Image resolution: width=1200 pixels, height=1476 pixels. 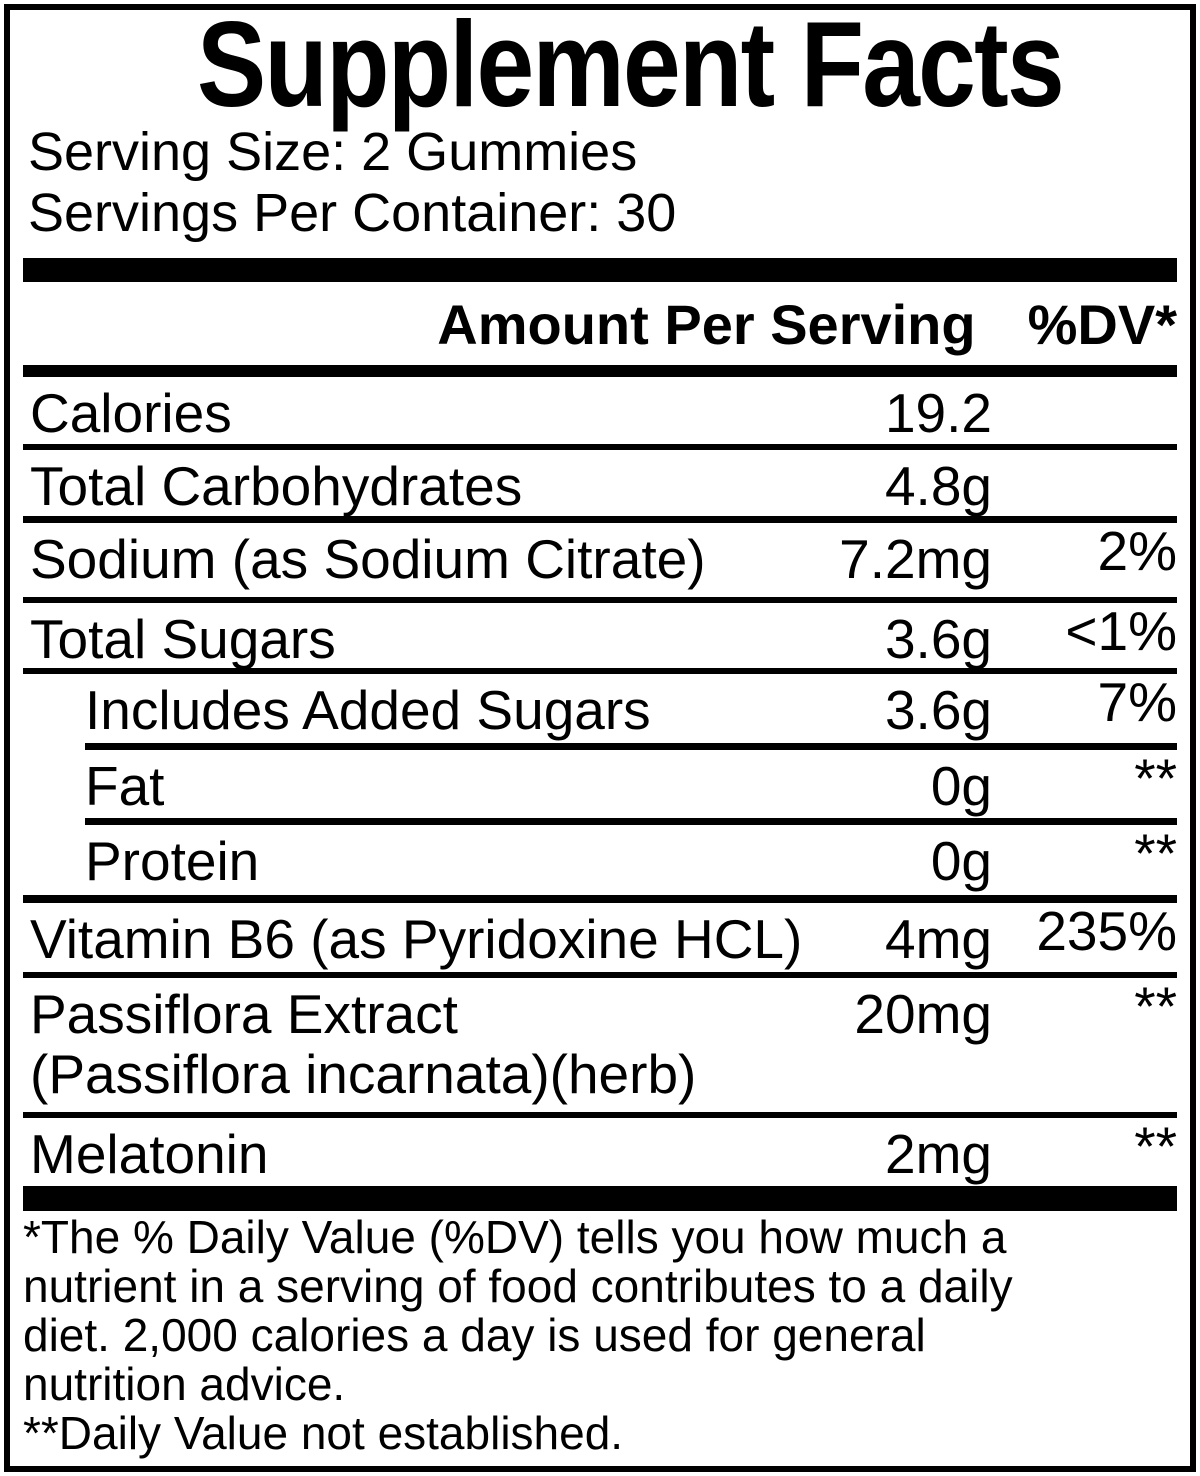 I want to click on nutrient-name: Total Carbohydrates, so click(x=276, y=486).